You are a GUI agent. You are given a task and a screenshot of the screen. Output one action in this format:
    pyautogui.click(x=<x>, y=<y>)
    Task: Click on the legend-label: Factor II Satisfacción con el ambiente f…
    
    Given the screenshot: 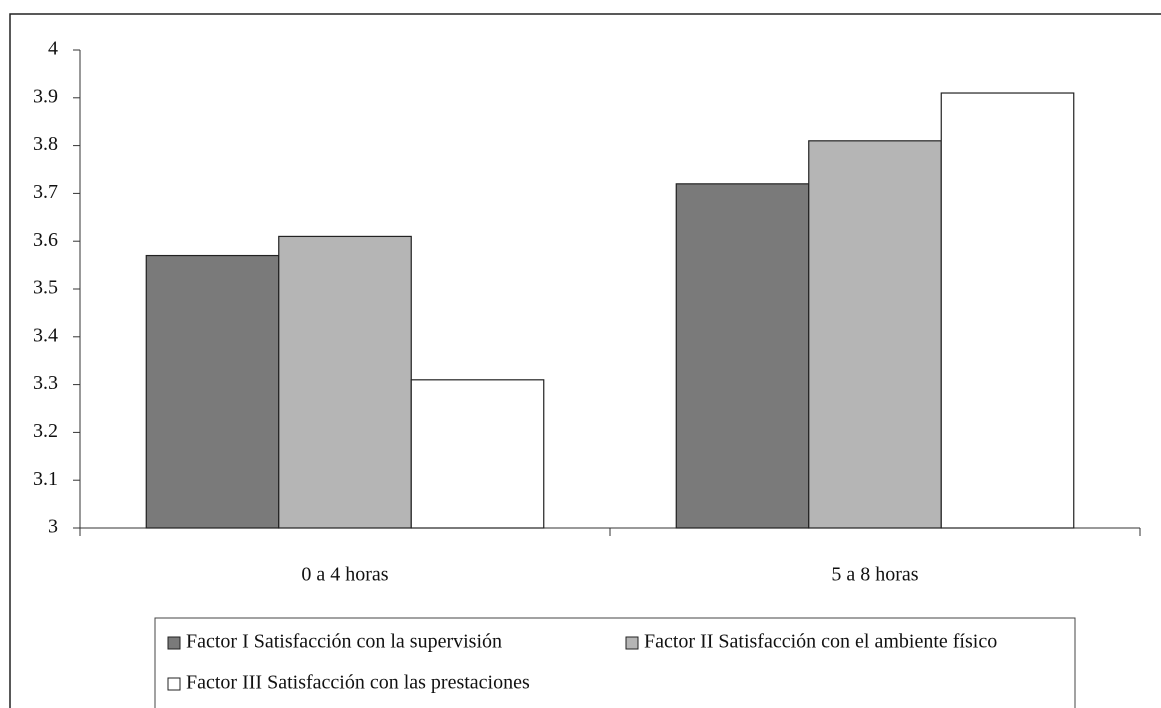 What is the action you would take?
    pyautogui.click(x=820, y=642)
    